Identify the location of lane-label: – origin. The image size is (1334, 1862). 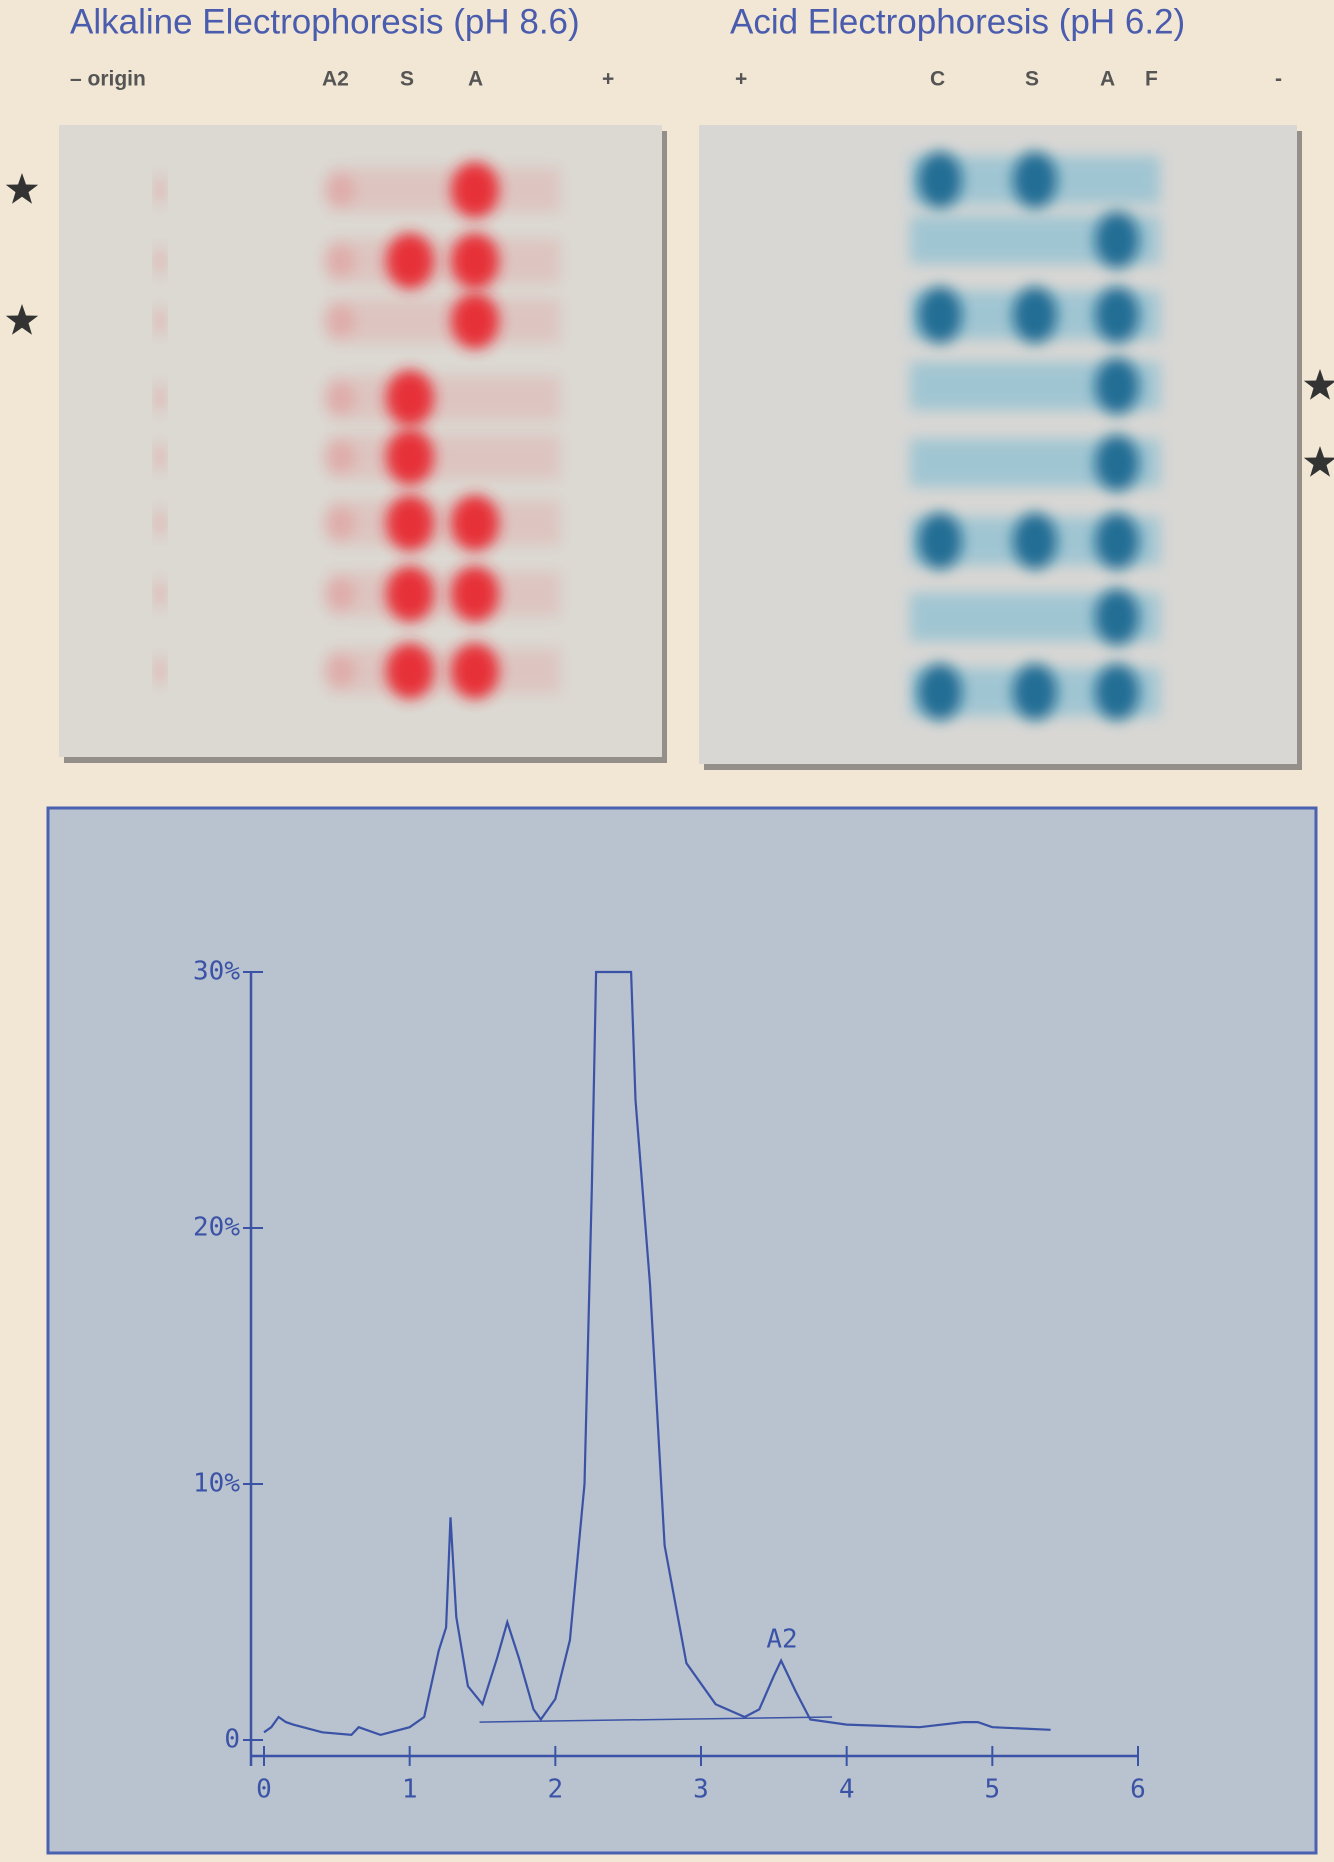
(108, 79).